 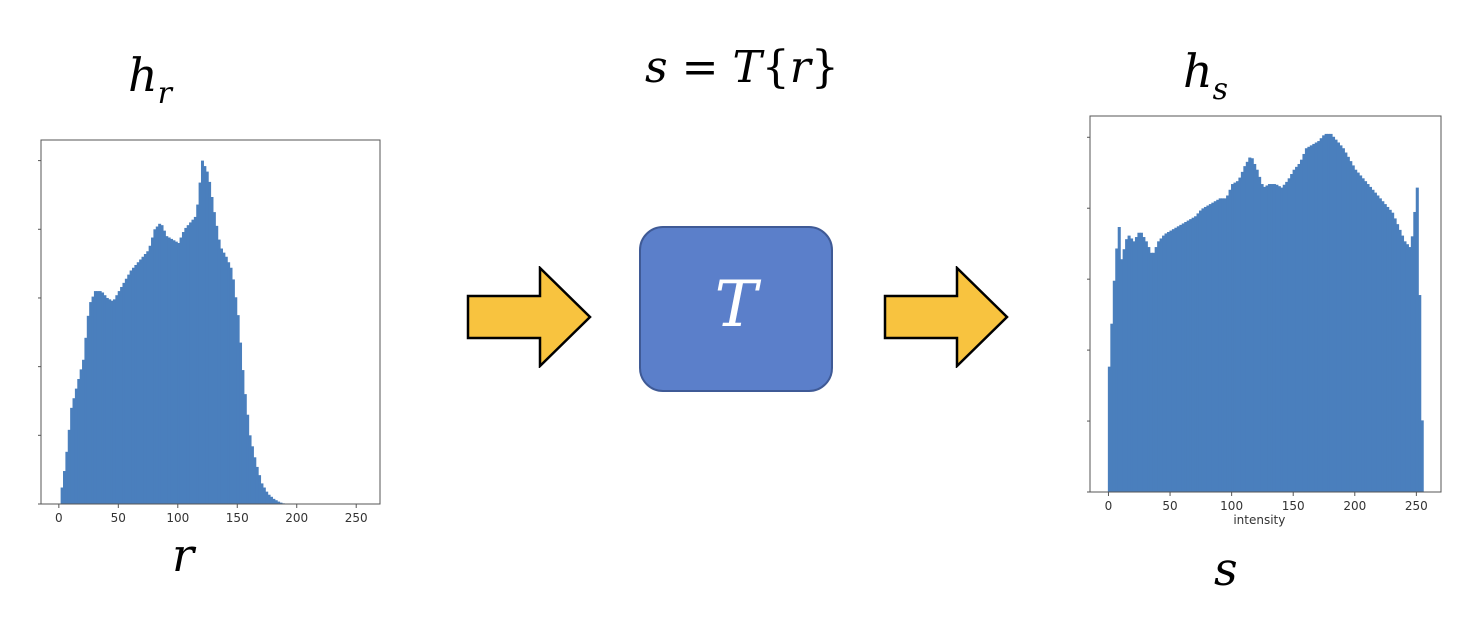 What do you see at coordinates (656, 67) in the screenshot?
I see `formula-s: s` at bounding box center [656, 67].